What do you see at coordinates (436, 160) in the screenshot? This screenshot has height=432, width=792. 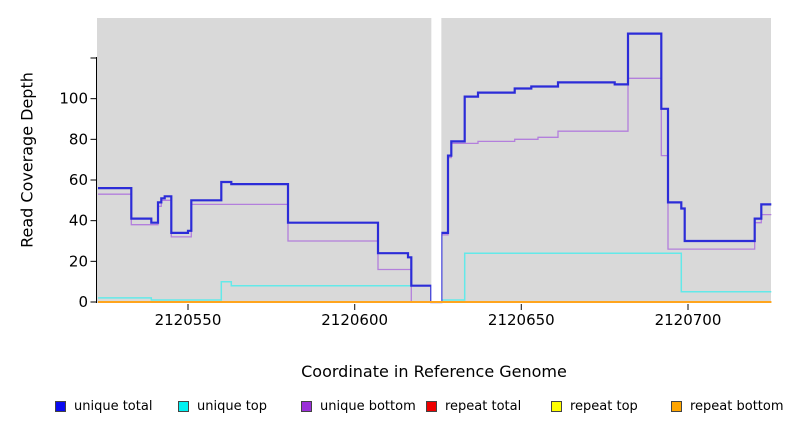 I see `no-data-gap-band` at bounding box center [436, 160].